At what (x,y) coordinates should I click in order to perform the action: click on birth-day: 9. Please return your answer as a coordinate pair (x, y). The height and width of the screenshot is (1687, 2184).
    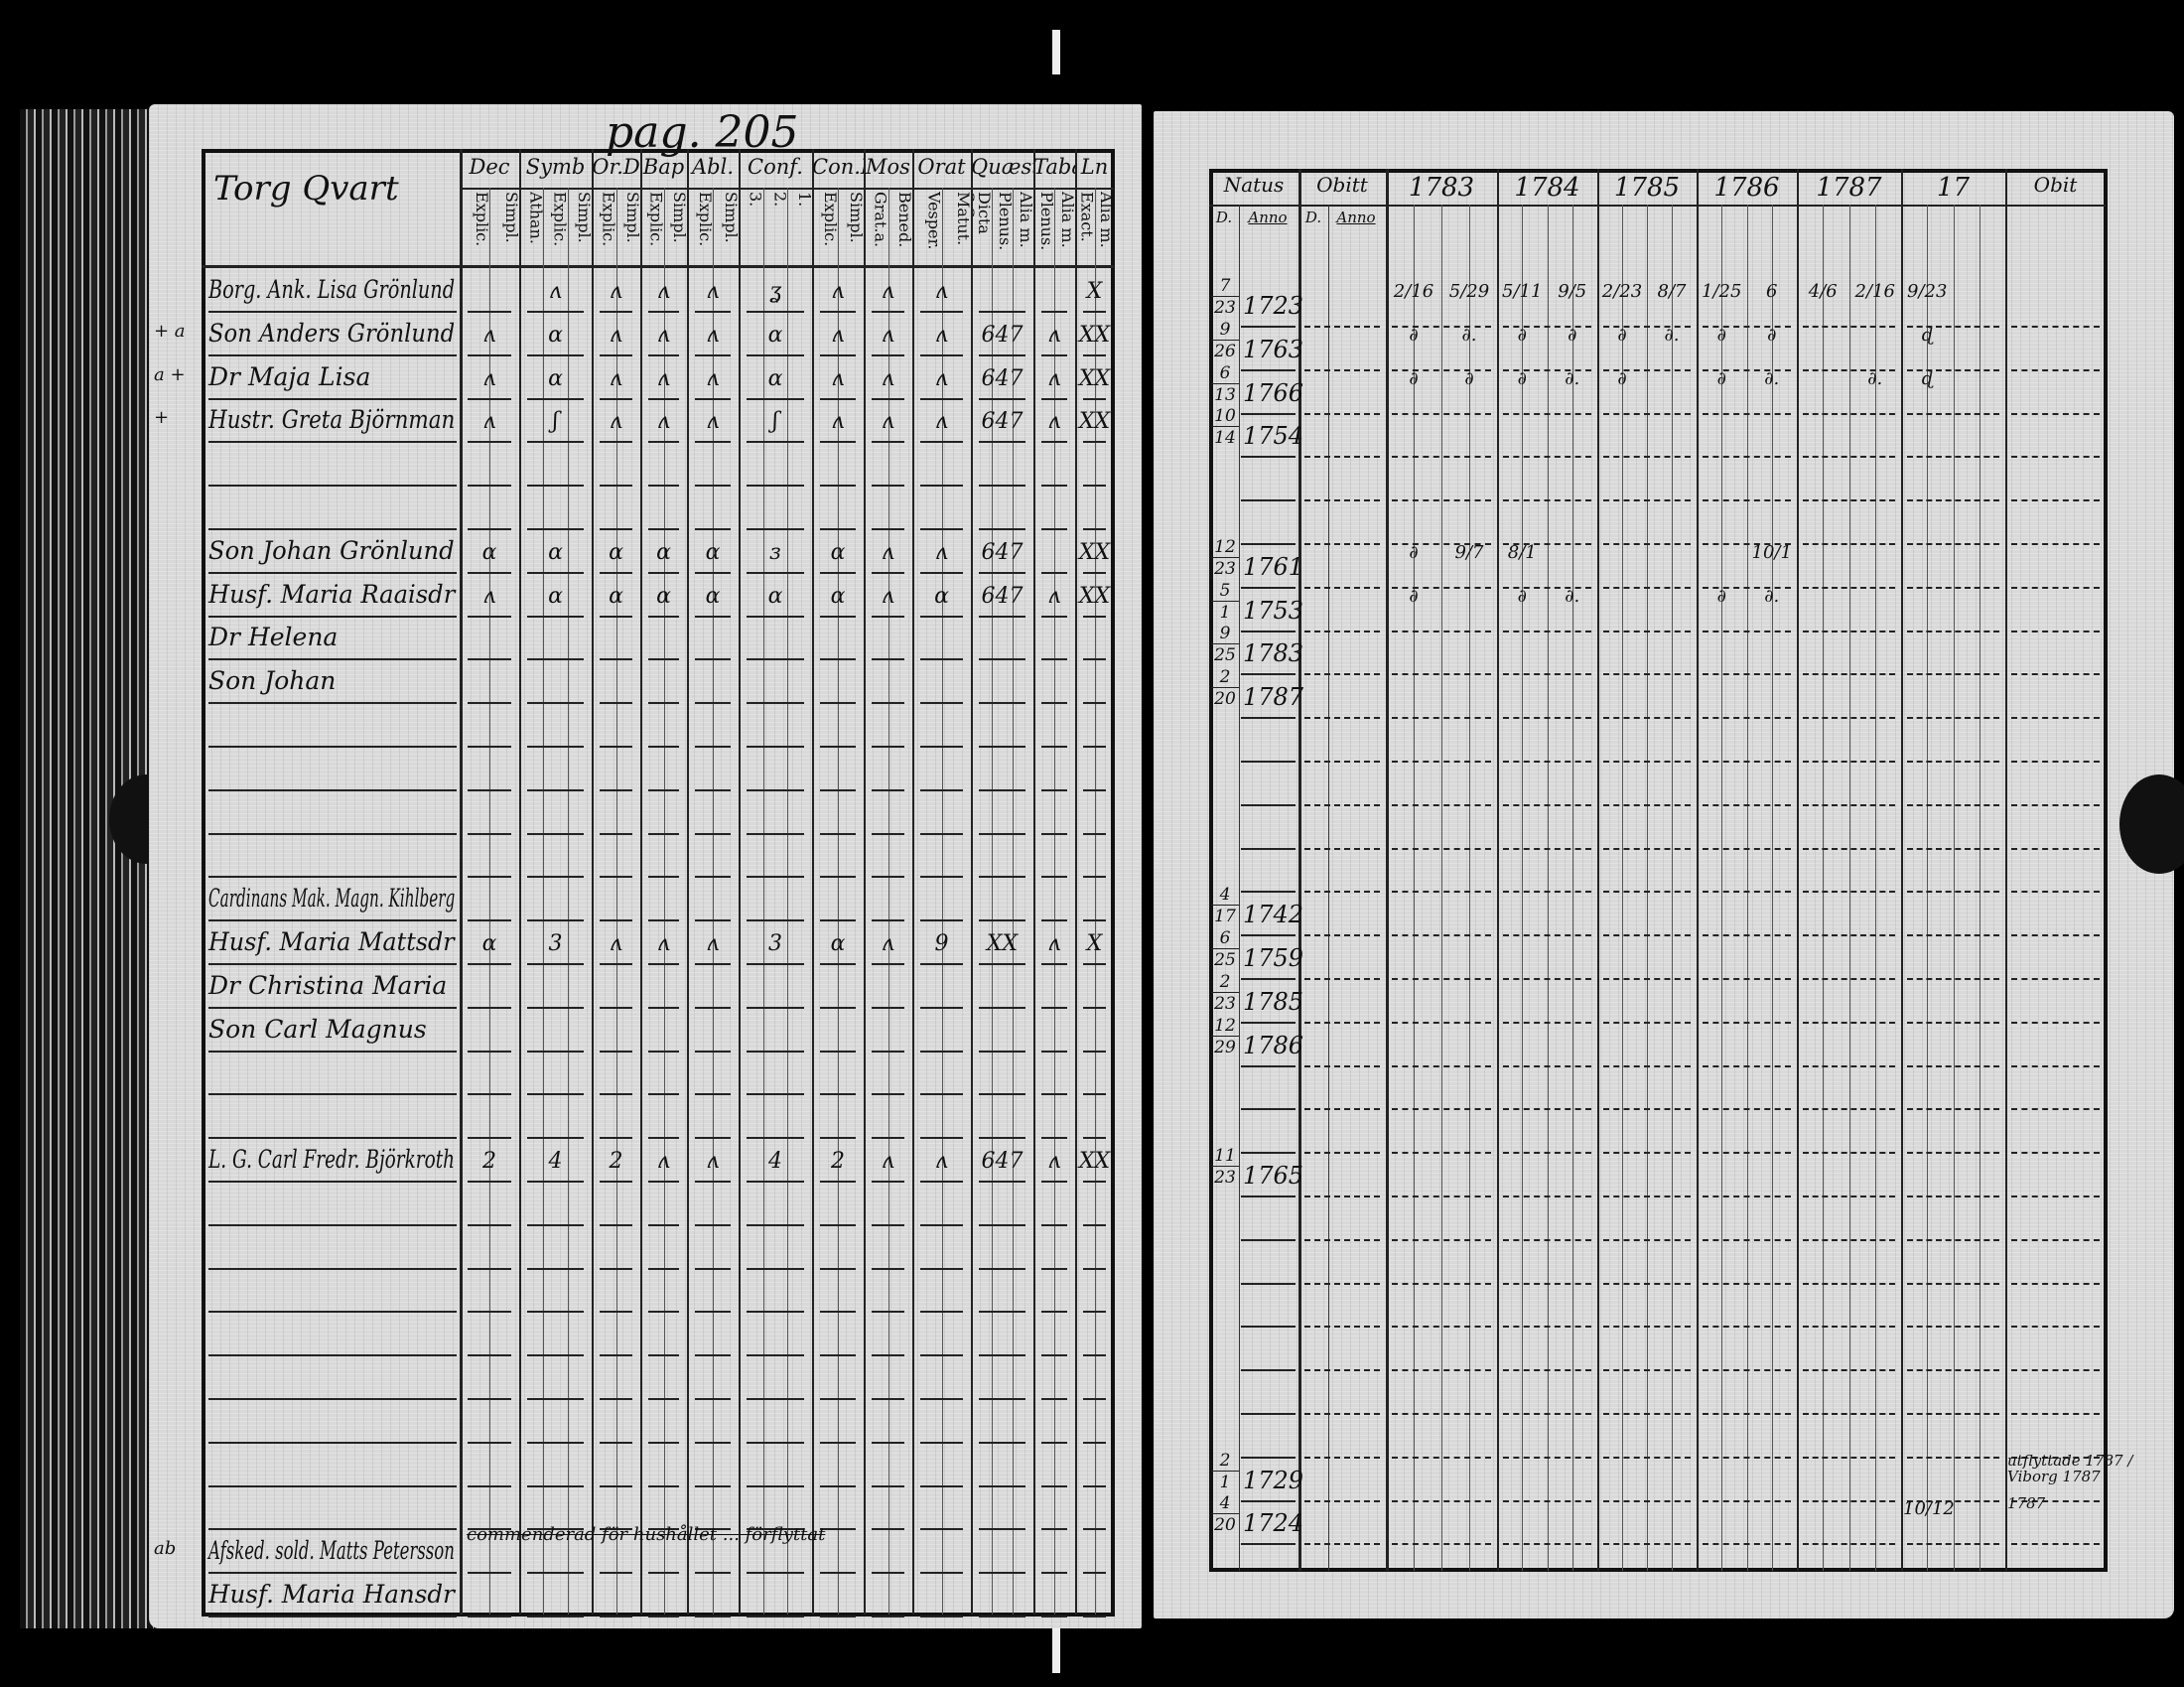
    Looking at the image, I should click on (1225, 330).